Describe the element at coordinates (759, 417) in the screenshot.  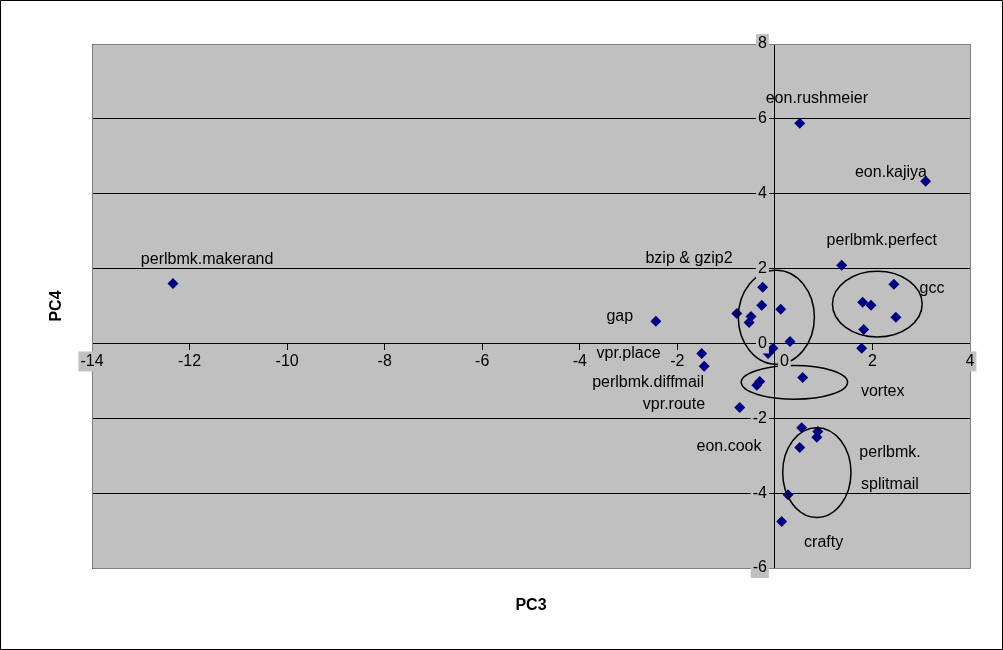
I see `y-tick-label: -2` at that location.